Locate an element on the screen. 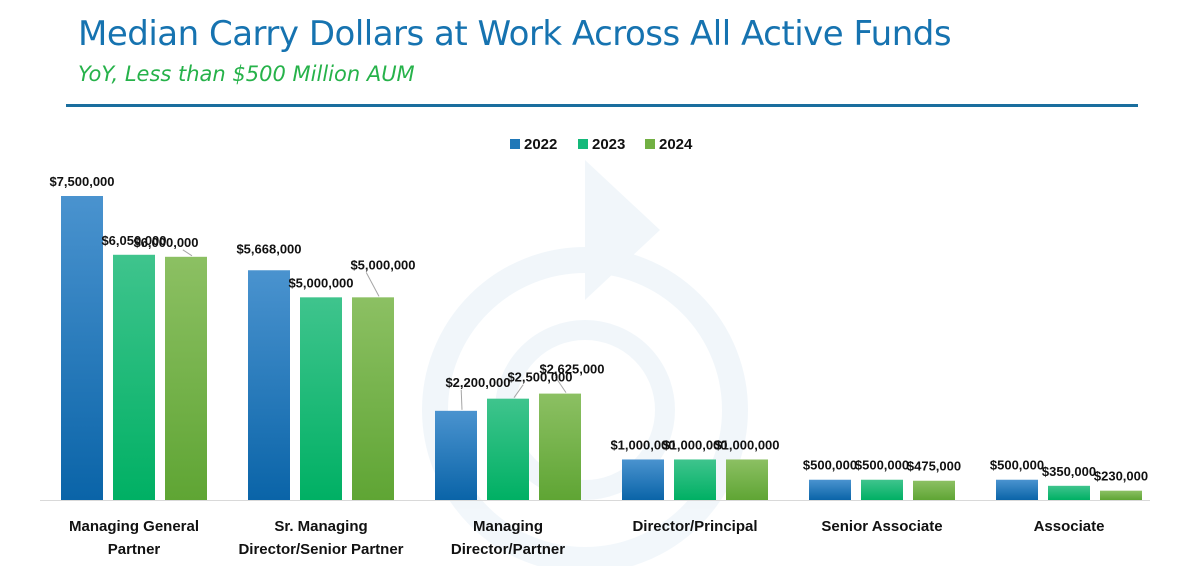 The width and height of the screenshot is (1200, 566). value-label-2023-0: $6,050,000 is located at coordinates (133, 240).